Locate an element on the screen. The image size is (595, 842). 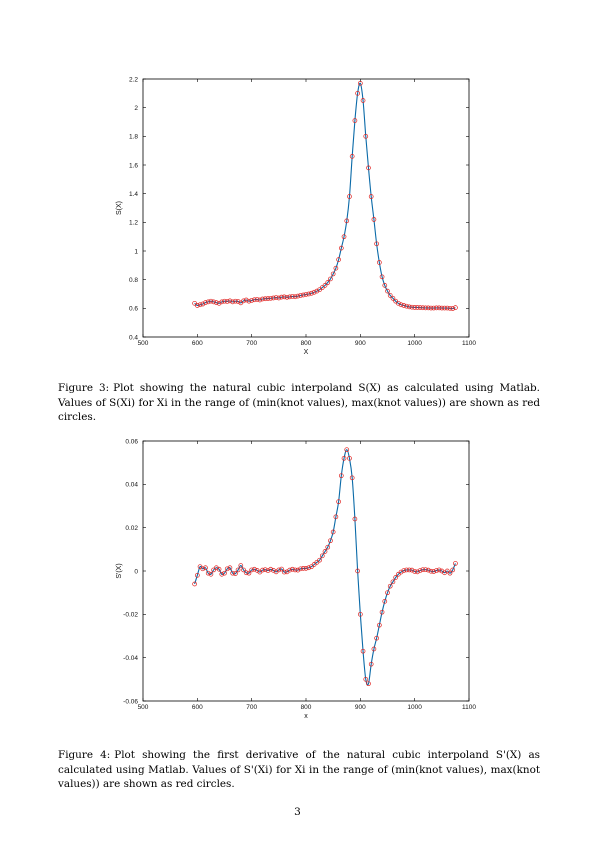
fig3-x-axis-label: X is located at coordinates (306, 352).